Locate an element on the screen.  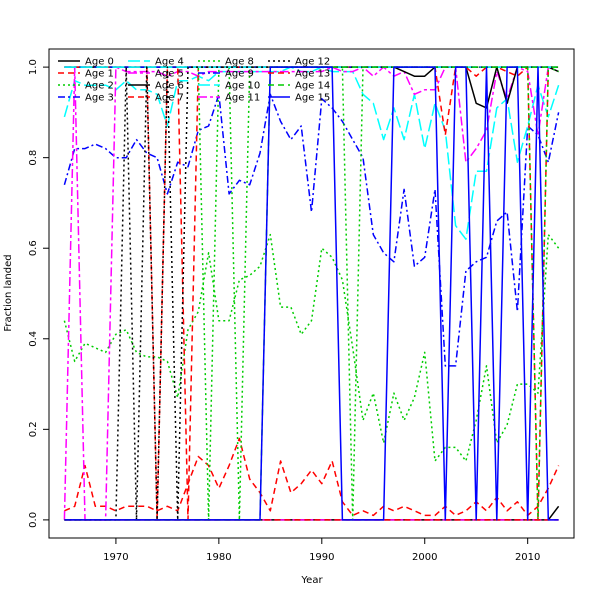
y-tick-label: 0.6 is located at coordinates (33, 248).